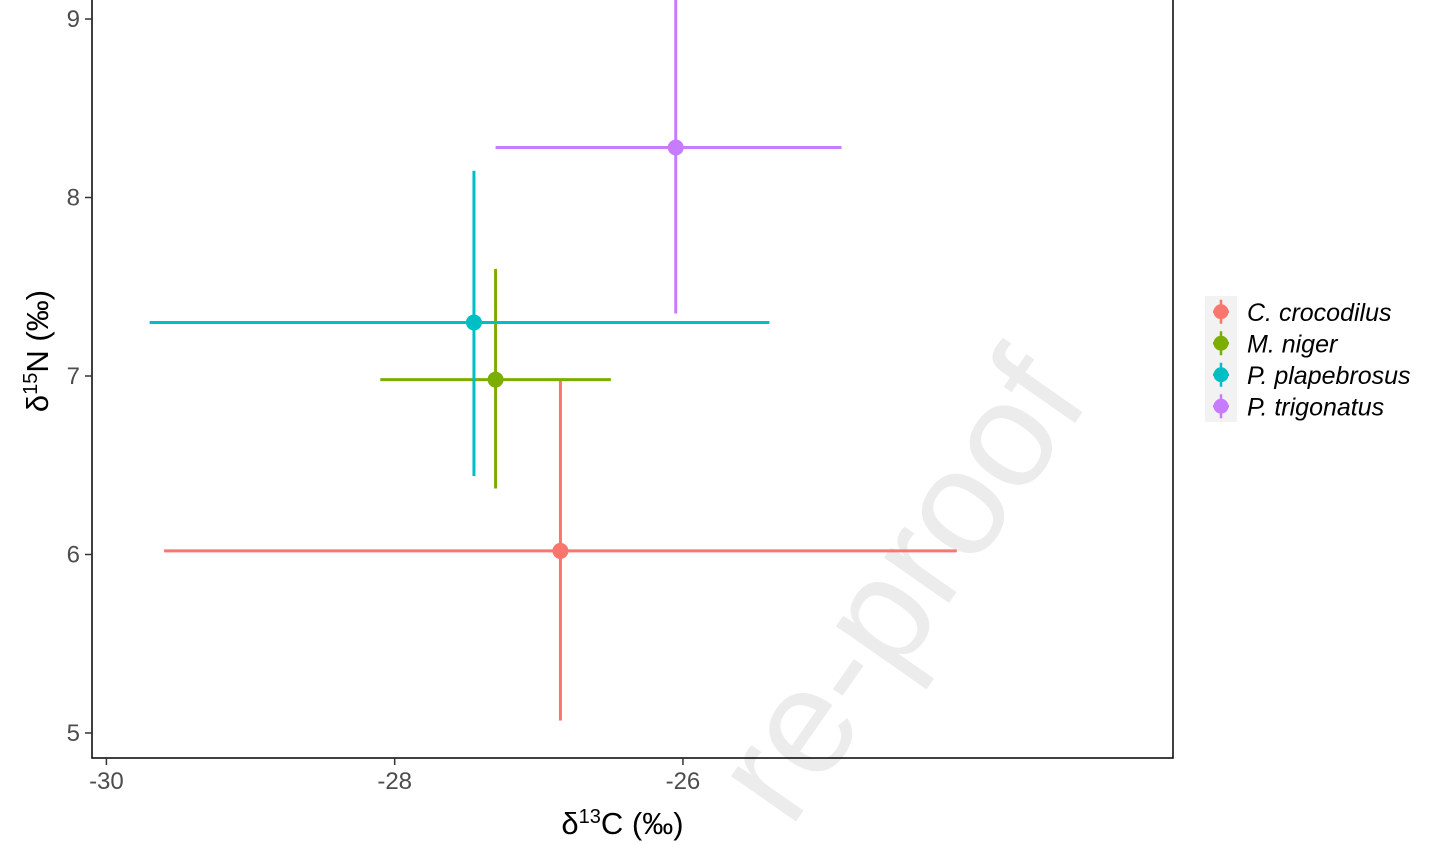 This screenshot has width=1450, height=845. I want to click on y-tick-label: 8, so click(73, 197).